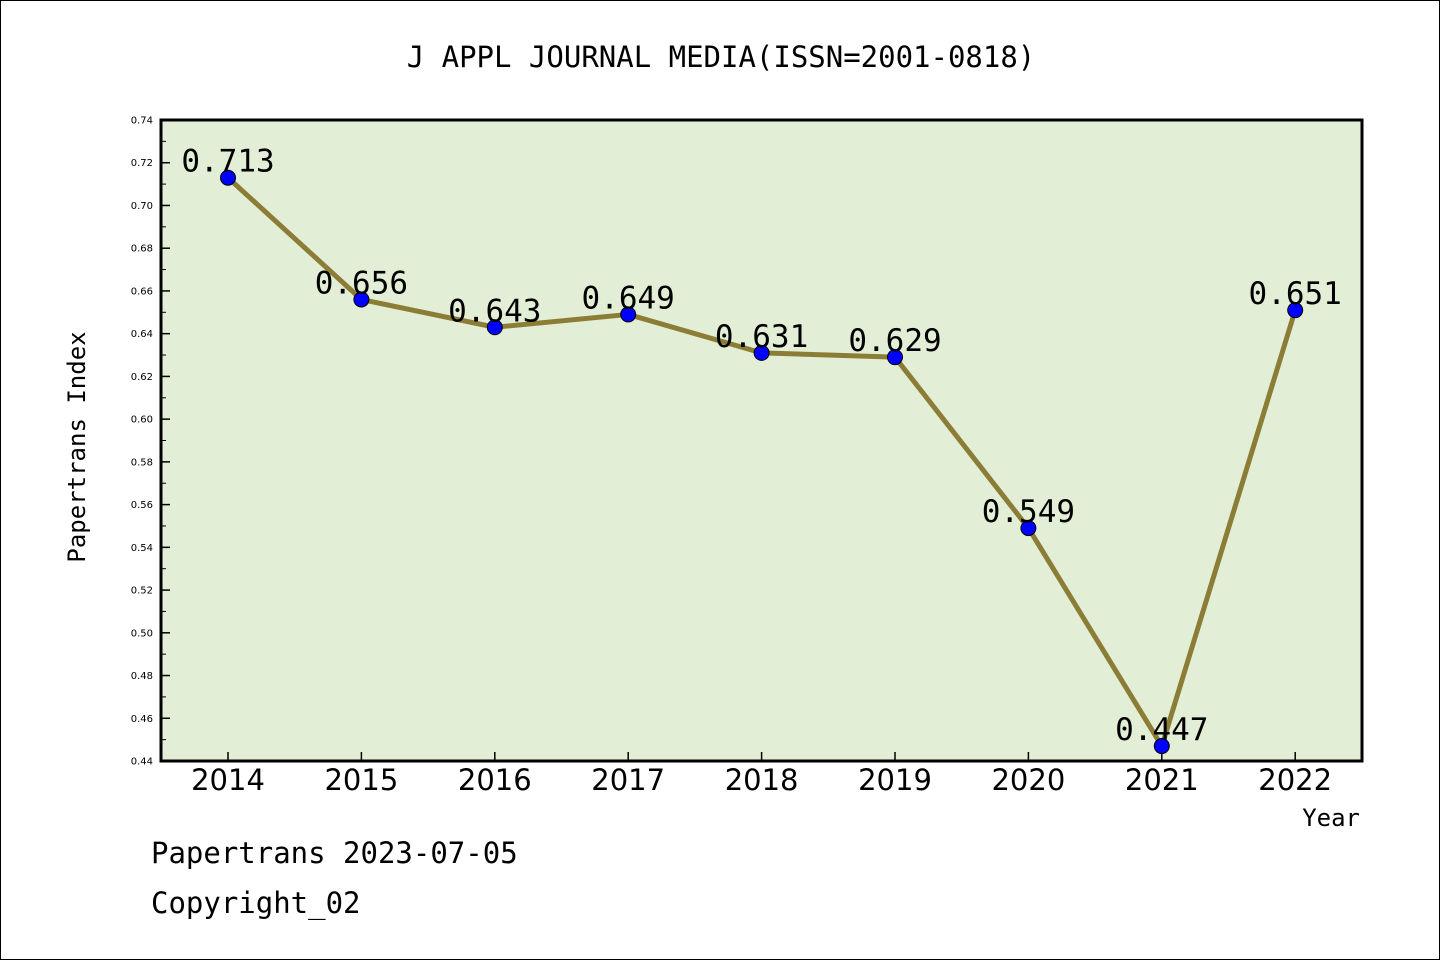 The width and height of the screenshot is (1440, 961). Describe the element at coordinates (227, 162) in the screenshot. I see `data-label: 0.713` at that location.